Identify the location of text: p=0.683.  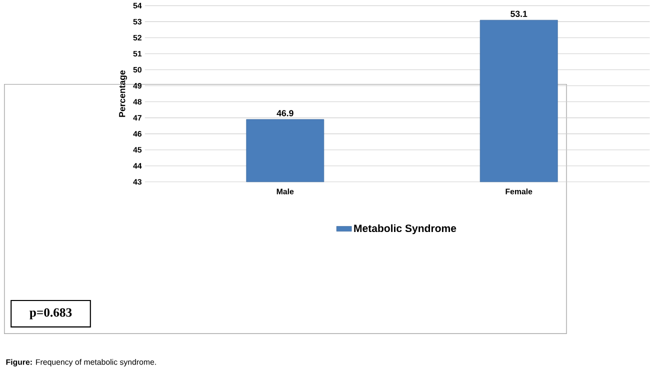
(51, 314).